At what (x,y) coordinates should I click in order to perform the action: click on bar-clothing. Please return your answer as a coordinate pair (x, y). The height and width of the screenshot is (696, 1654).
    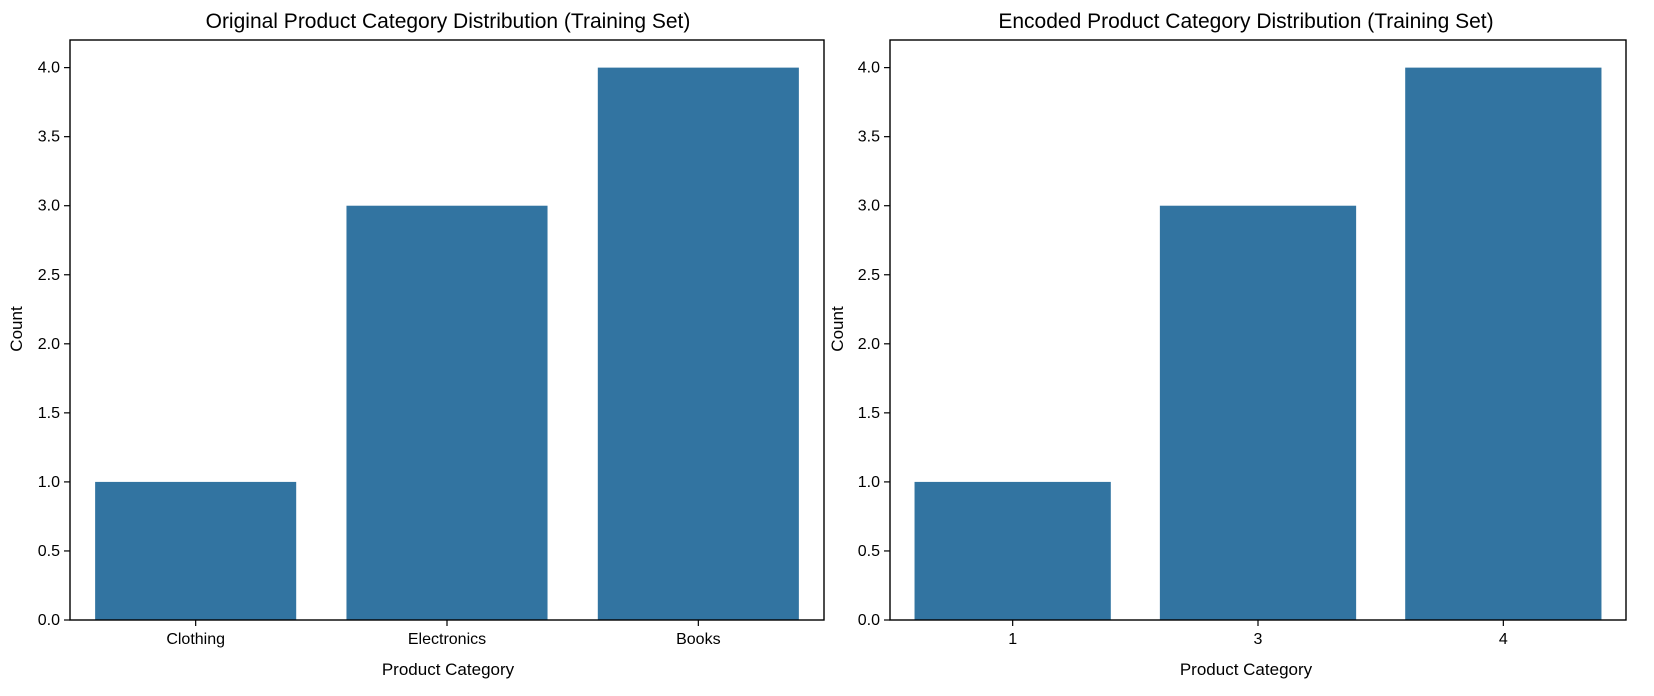
    Looking at the image, I should click on (196, 550).